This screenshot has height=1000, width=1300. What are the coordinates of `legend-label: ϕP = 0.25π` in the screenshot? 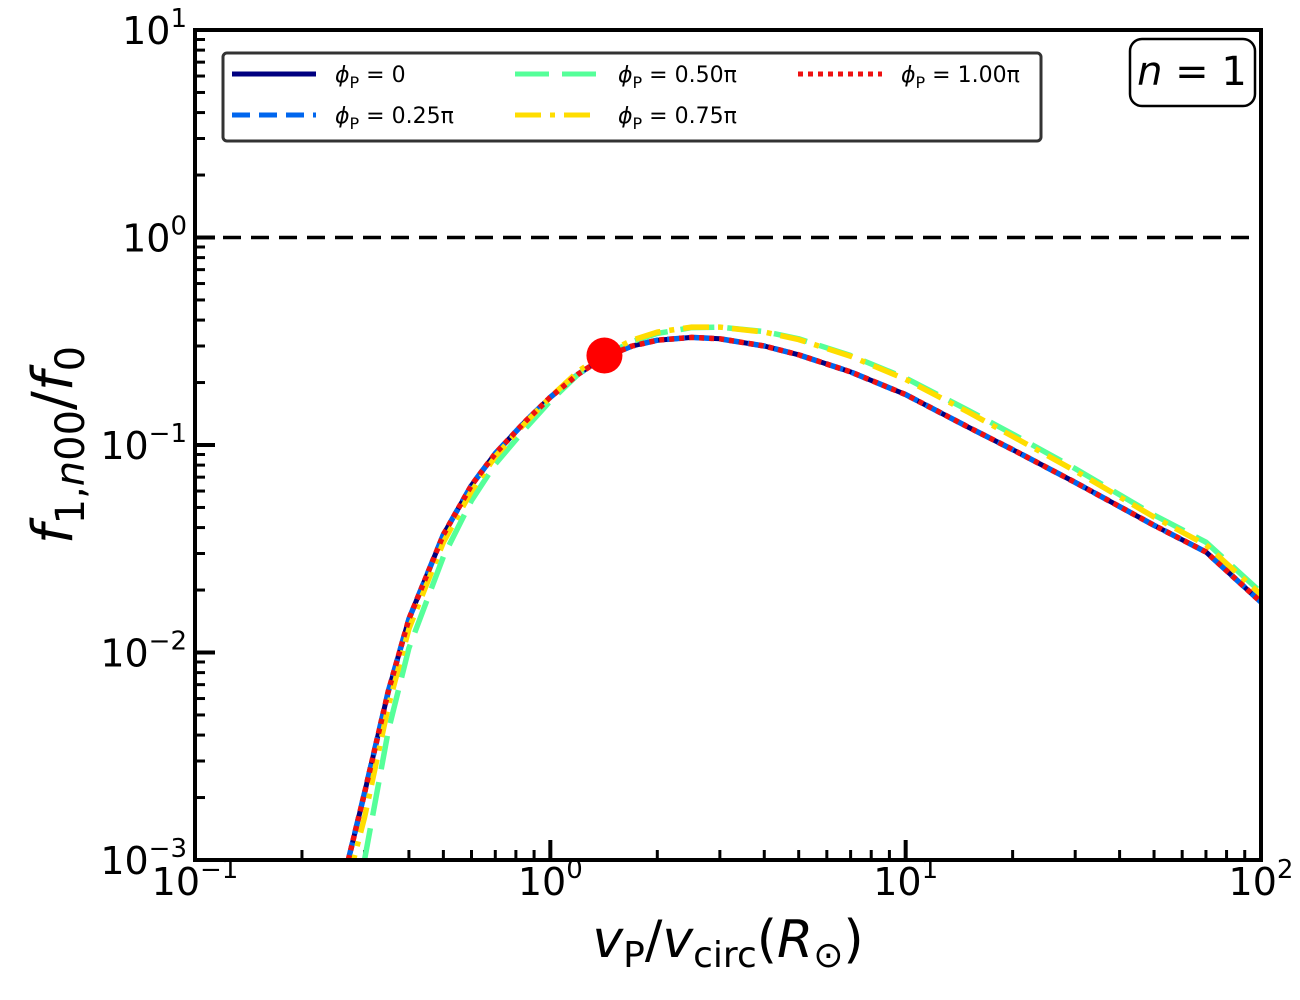 It's located at (394, 118).